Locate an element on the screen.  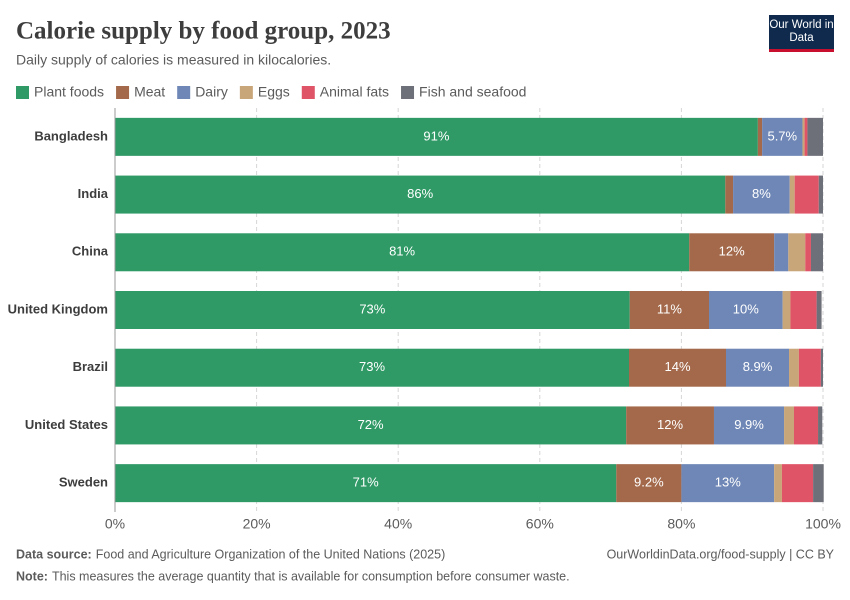
legend-label: Fish and seafood is located at coordinates (472, 92).